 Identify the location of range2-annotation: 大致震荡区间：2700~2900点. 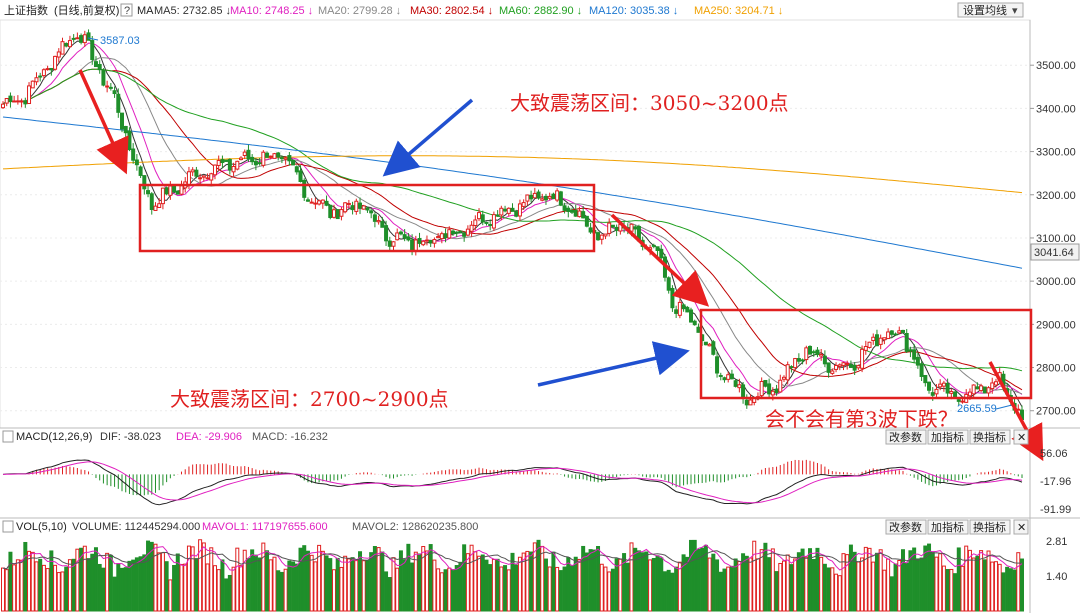
(309, 399).